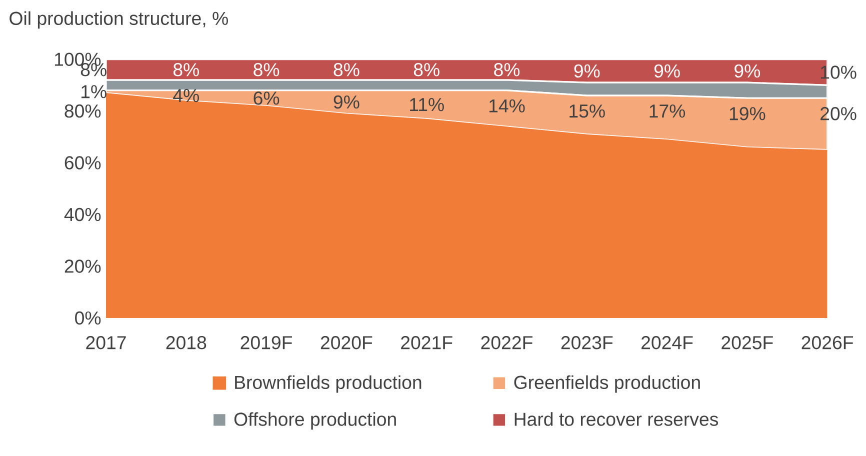  I want to click on y-tick-label: 0%, so click(88, 318).